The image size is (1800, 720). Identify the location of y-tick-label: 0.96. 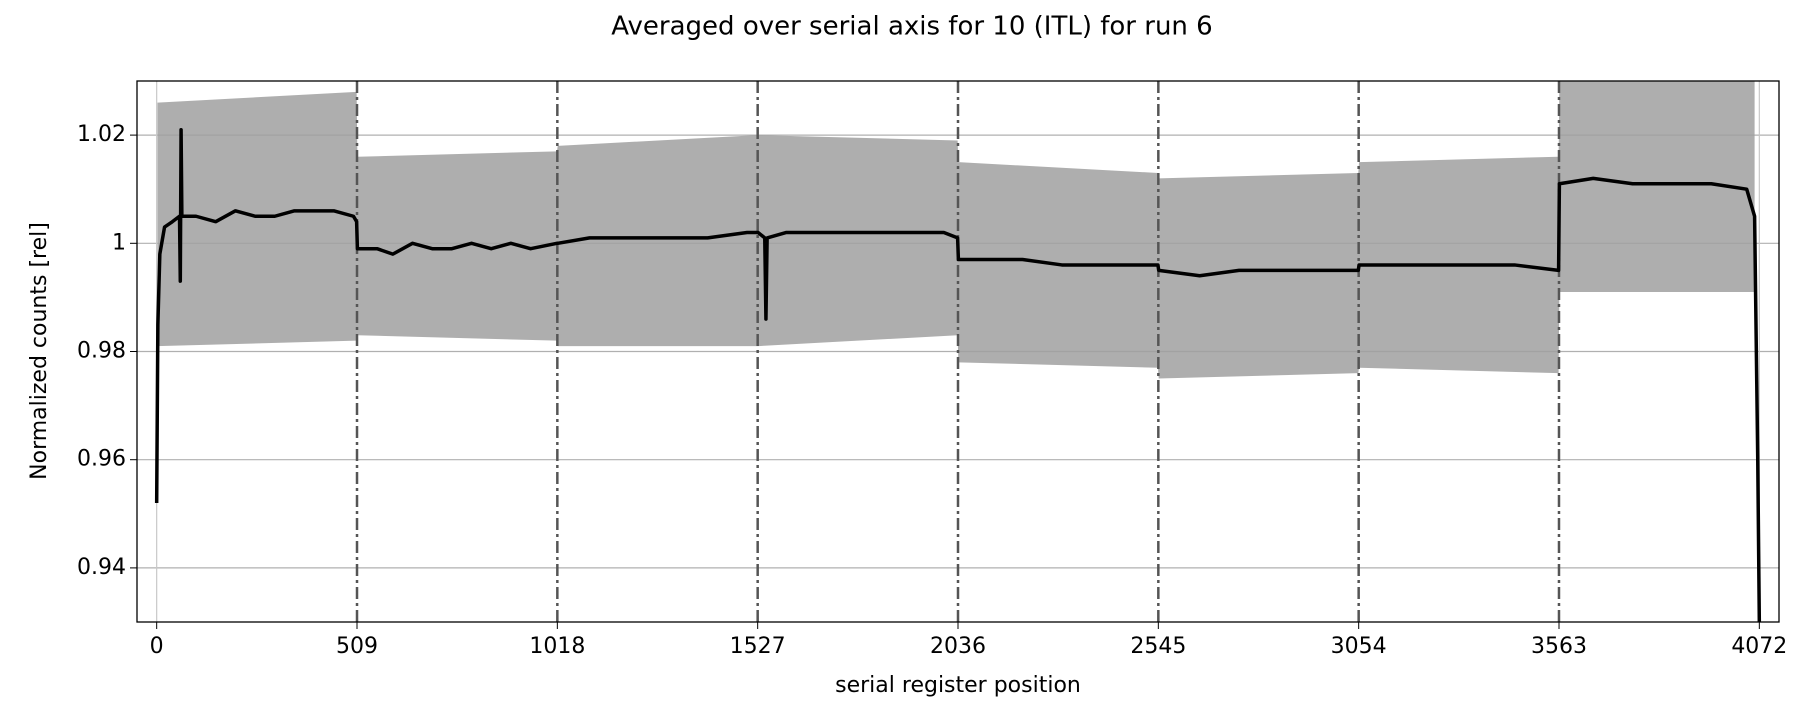
(101, 459).